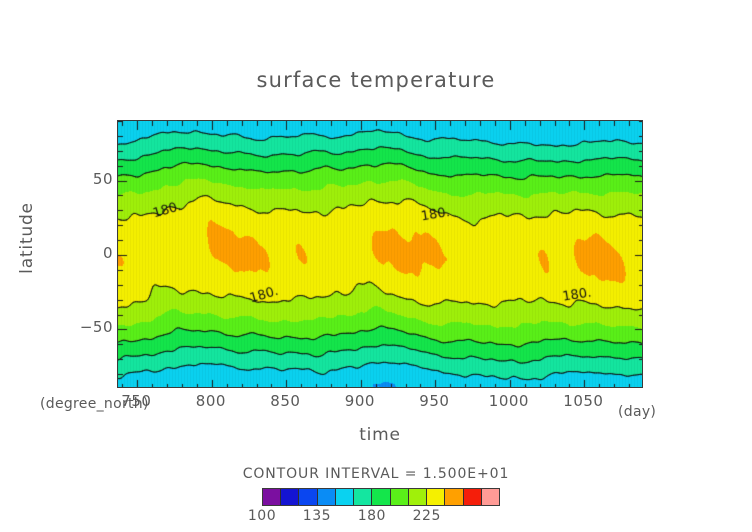 The height and width of the screenshot is (532, 752). What do you see at coordinates (359, 401) in the screenshot?
I see `x-tick-label: 900` at bounding box center [359, 401].